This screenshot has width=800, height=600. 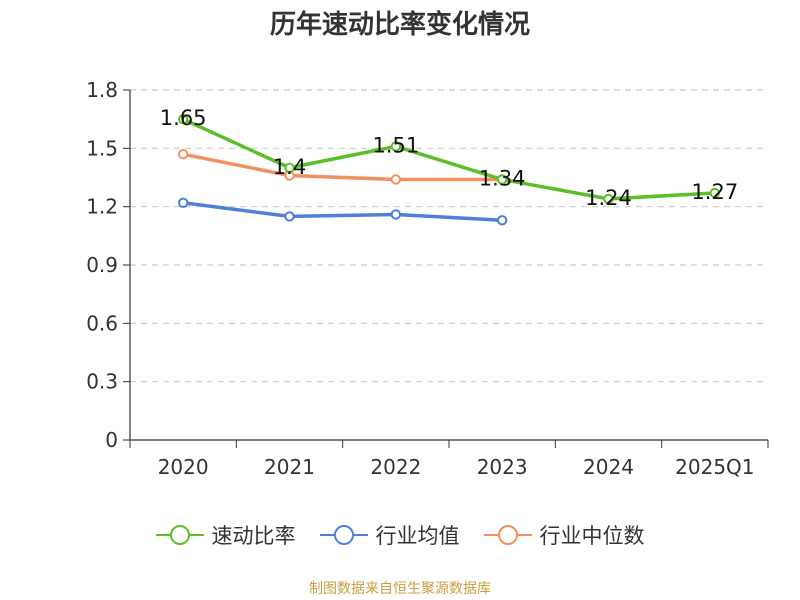 I want to click on legend-item-industry-mean: 行业均值, so click(x=389, y=535).